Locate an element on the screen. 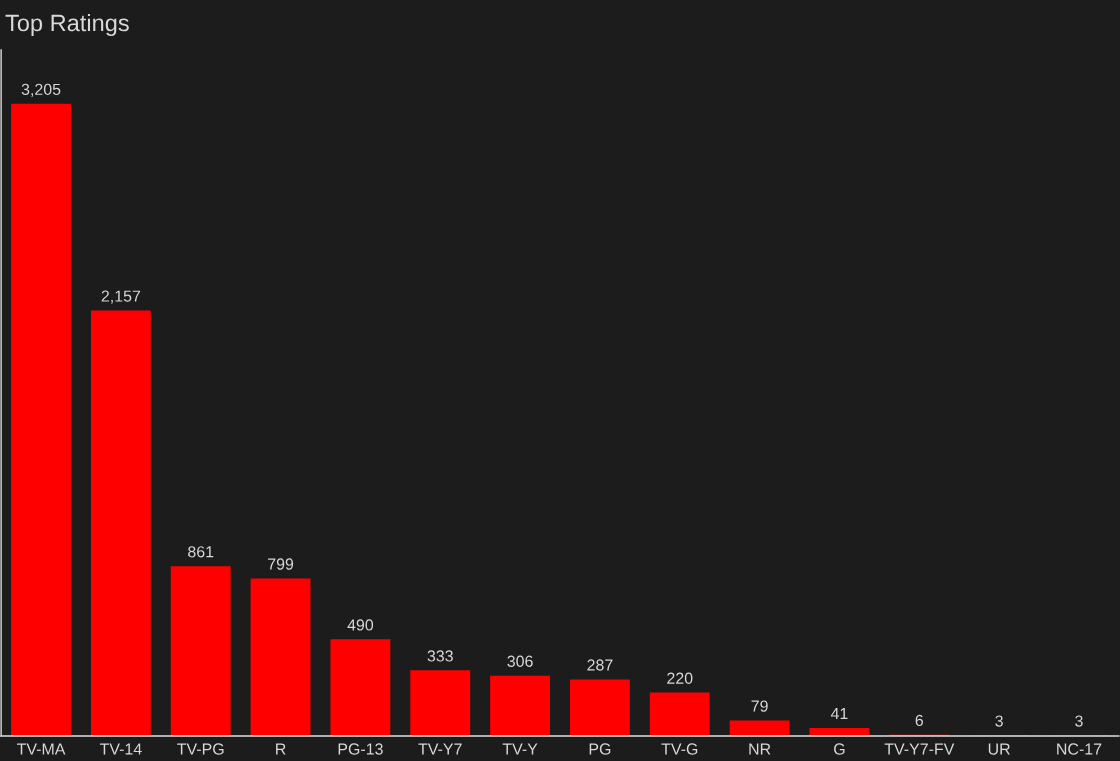 This screenshot has width=1120, height=761. data-label: 333 is located at coordinates (440, 656).